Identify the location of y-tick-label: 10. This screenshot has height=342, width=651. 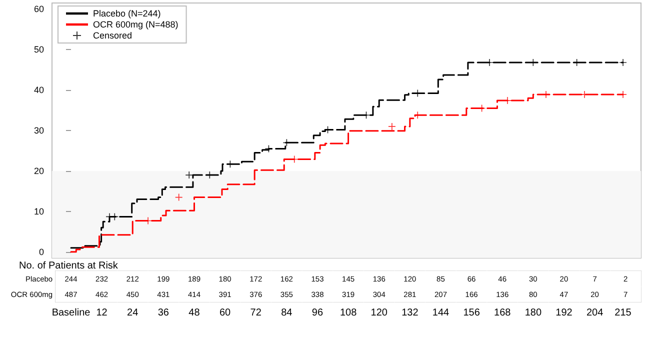
(39, 211).